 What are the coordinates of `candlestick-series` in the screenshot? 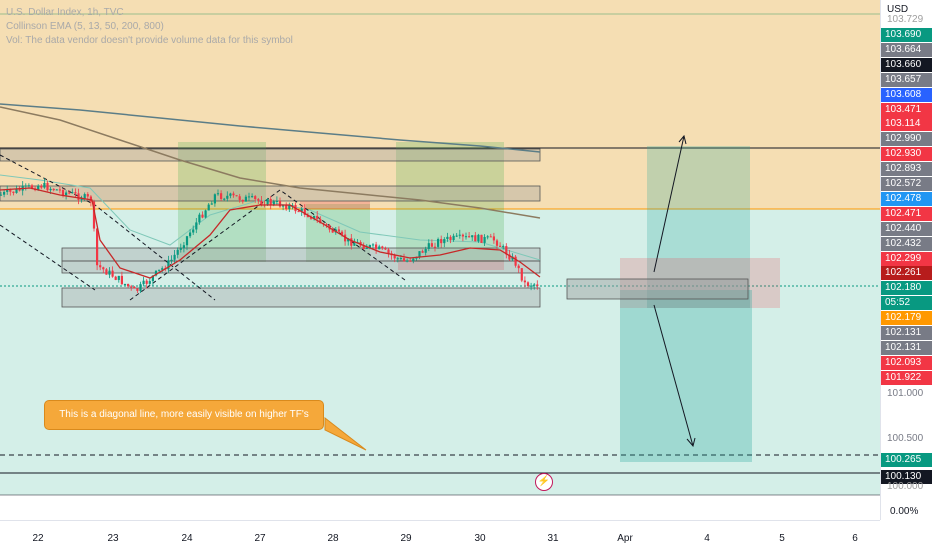 It's located at (269, 236).